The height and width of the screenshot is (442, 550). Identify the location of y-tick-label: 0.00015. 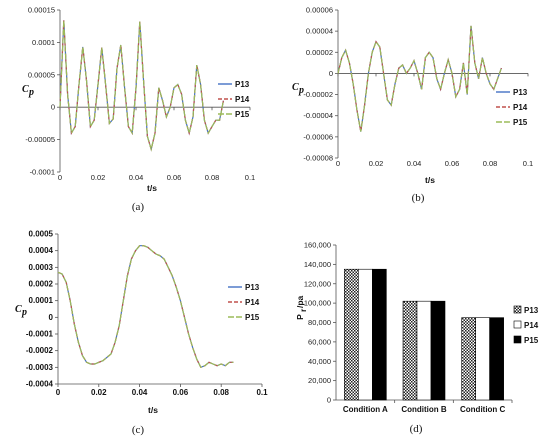
(41, 10).